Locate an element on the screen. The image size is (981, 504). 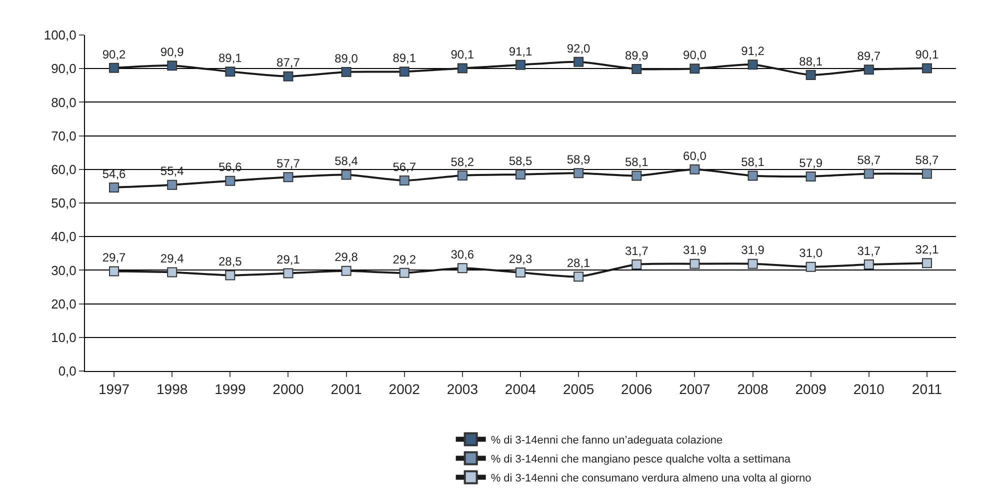
data-label: 29,2 is located at coordinates (404, 259).